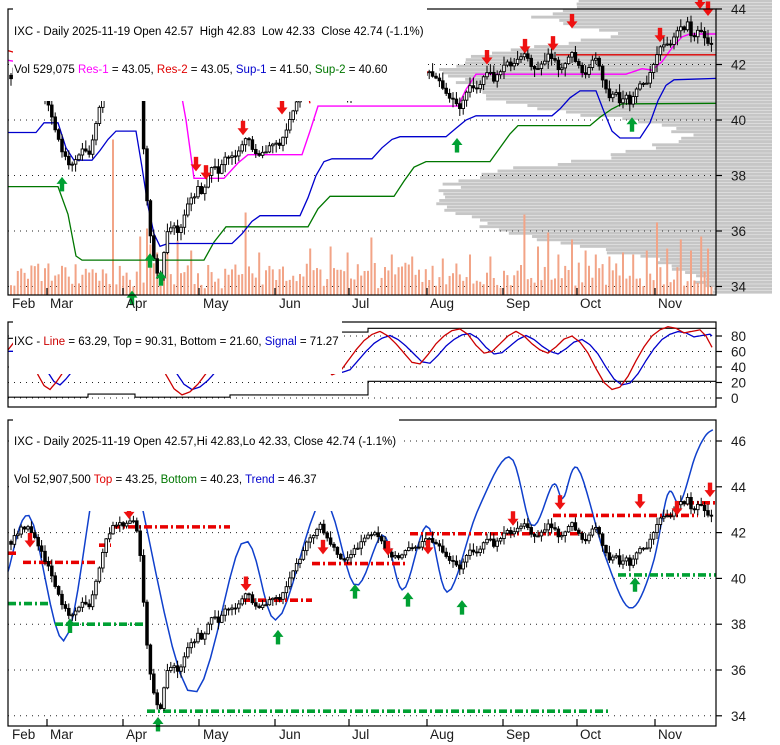 Image resolution: width=780 pixels, height=745 pixels. Describe the element at coordinates (290, 69) in the screenshot. I see `title-segment: = 41.50,` at that location.